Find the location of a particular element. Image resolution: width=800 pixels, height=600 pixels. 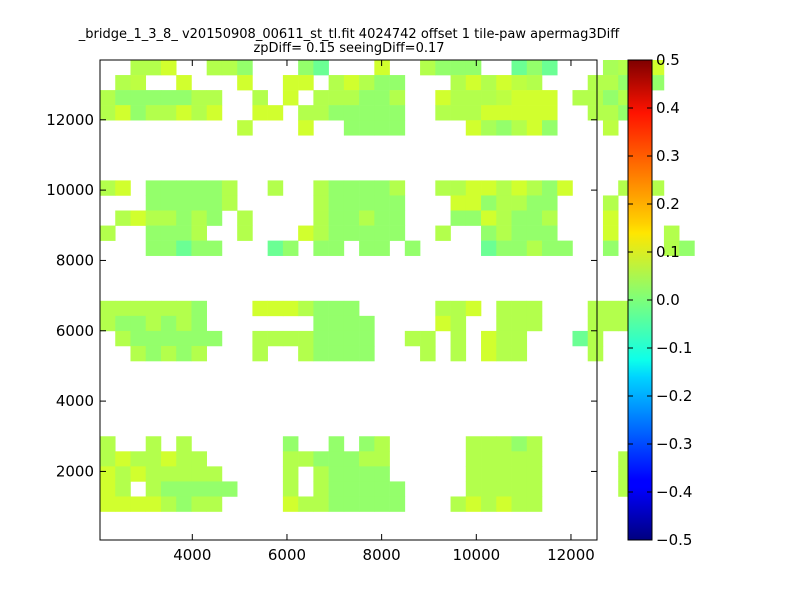

colorbar-axis: −0.5 −0.4 −0.3 −0.2 −0.1 0.0 0.1 0.2 0.3 0.4 0.5 is located at coordinates (660, 300).